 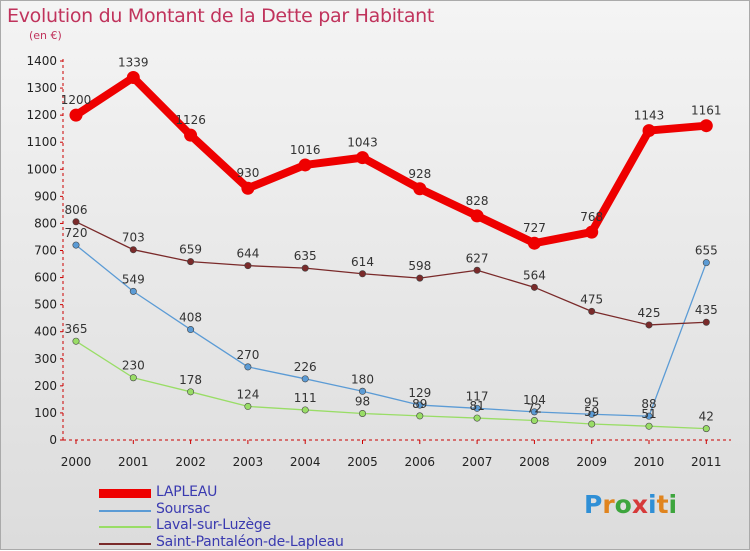 I want to click on data-label: 270, so click(x=247, y=355).